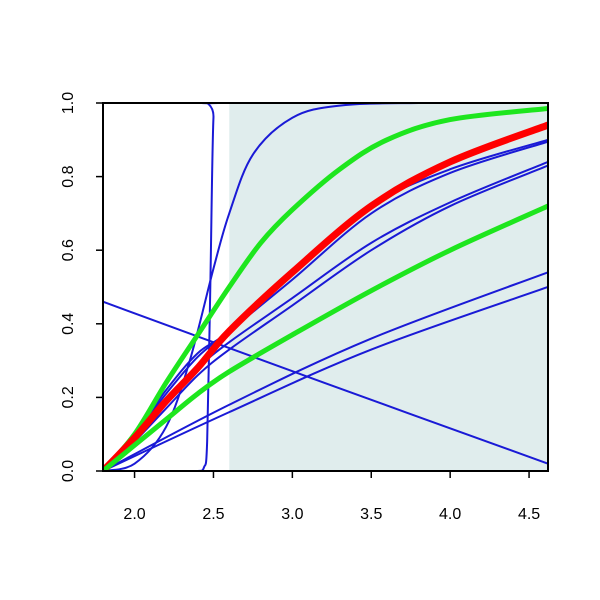 This screenshot has height=600, width=600. What do you see at coordinates (450, 514) in the screenshot?
I see `x-tick-label: 4.0` at bounding box center [450, 514].